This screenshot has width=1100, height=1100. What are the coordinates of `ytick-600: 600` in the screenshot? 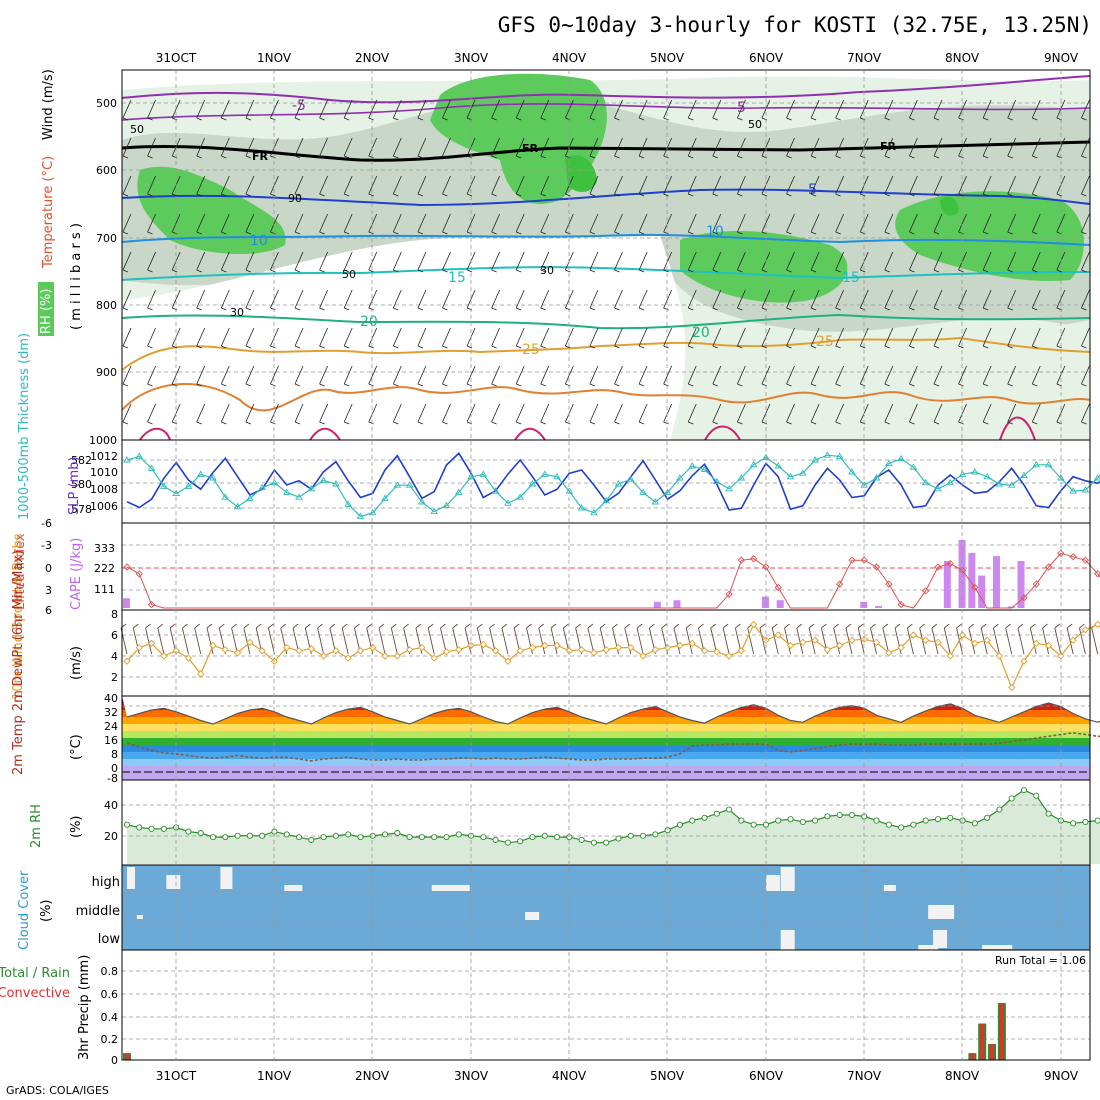 It's located at (106, 170).